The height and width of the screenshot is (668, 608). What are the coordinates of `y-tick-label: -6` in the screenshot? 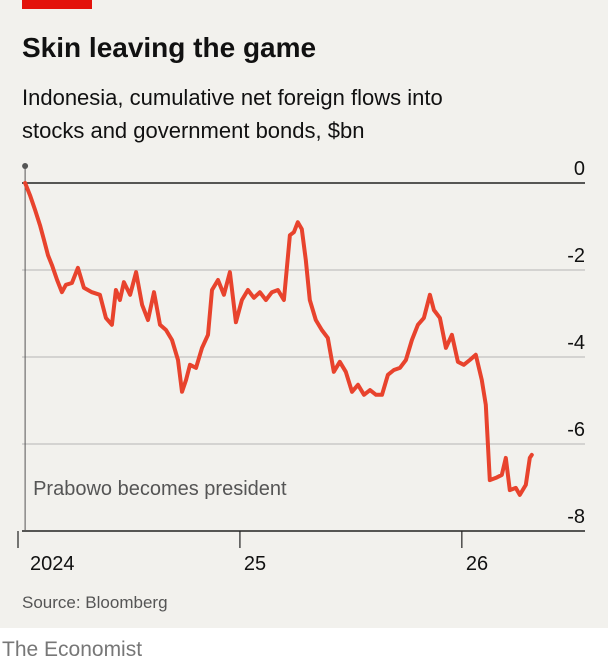 It's located at (576, 430).